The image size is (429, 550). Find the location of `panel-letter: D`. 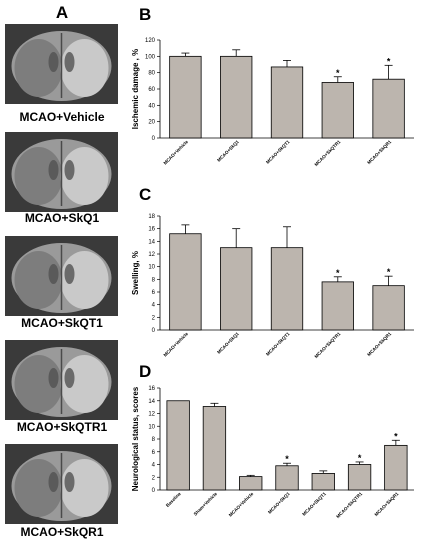

panel-letter: D is located at coordinates (145, 371).